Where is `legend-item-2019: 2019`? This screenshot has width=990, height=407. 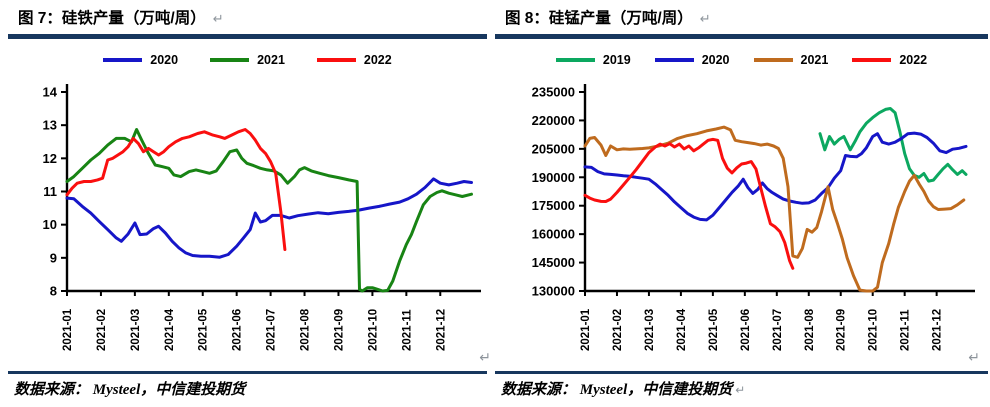
legend-item-2019: 2019 is located at coordinates (593, 60).